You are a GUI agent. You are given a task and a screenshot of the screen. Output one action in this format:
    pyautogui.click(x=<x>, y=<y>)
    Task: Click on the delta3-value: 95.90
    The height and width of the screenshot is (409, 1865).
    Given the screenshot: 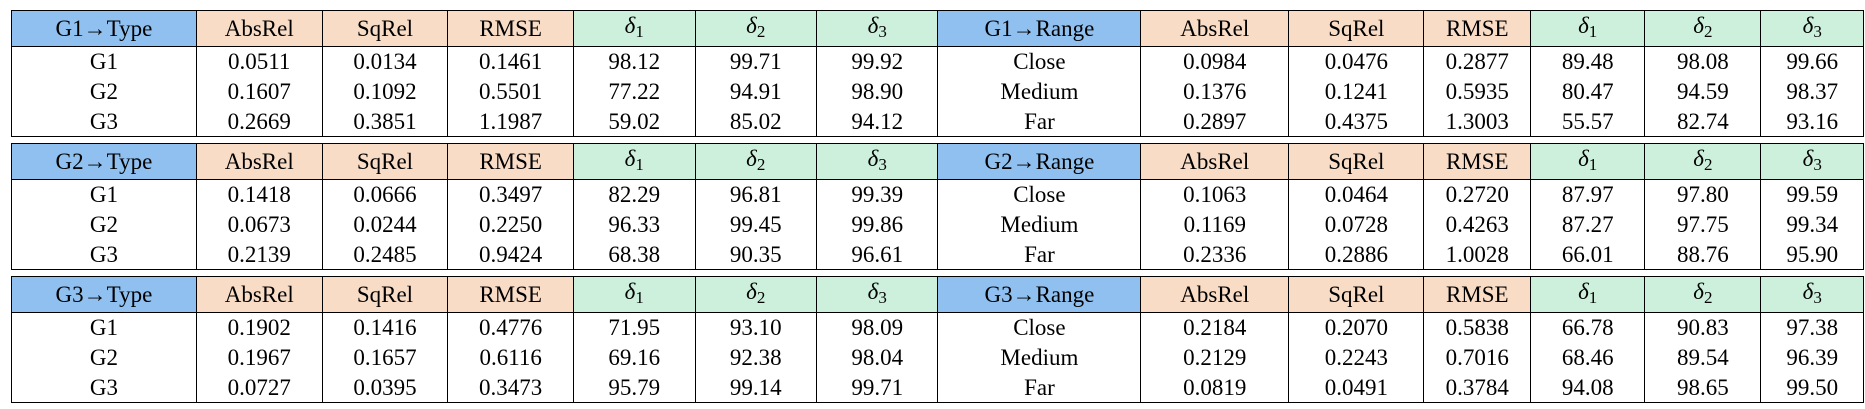 What is the action you would take?
    pyautogui.click(x=1812, y=254)
    